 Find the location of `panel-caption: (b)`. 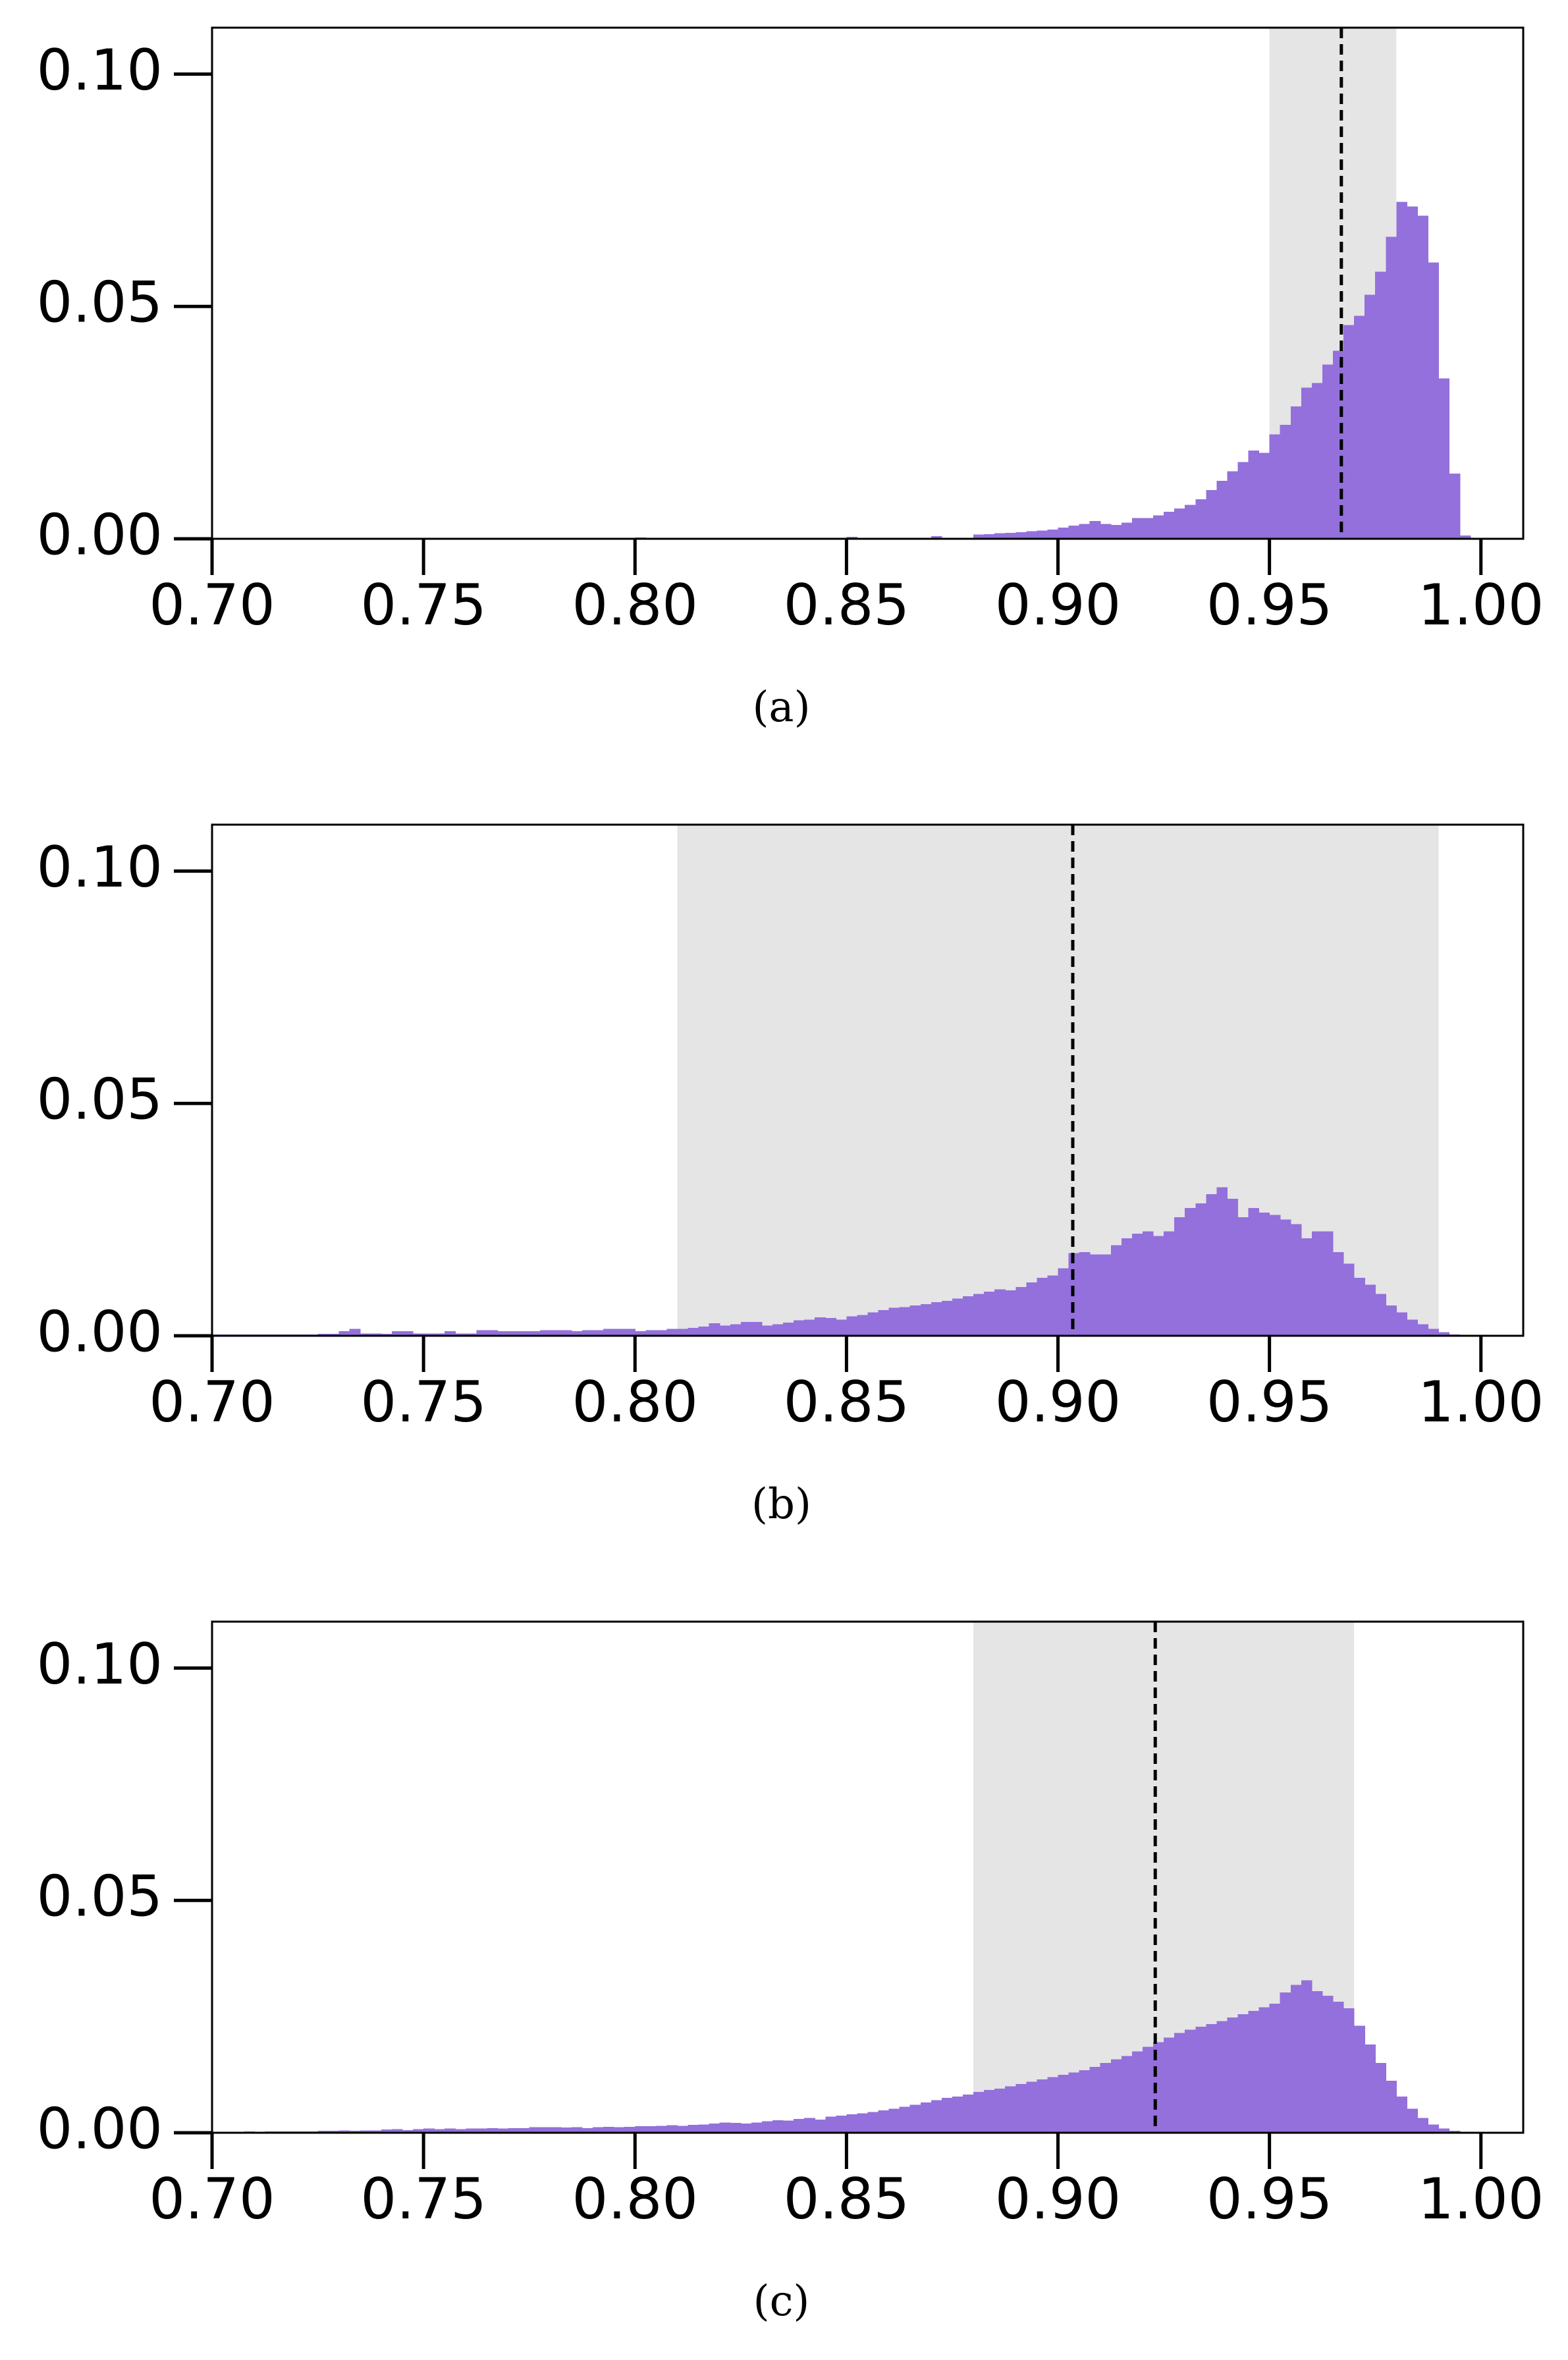

panel-caption: (b) is located at coordinates (781, 1504).